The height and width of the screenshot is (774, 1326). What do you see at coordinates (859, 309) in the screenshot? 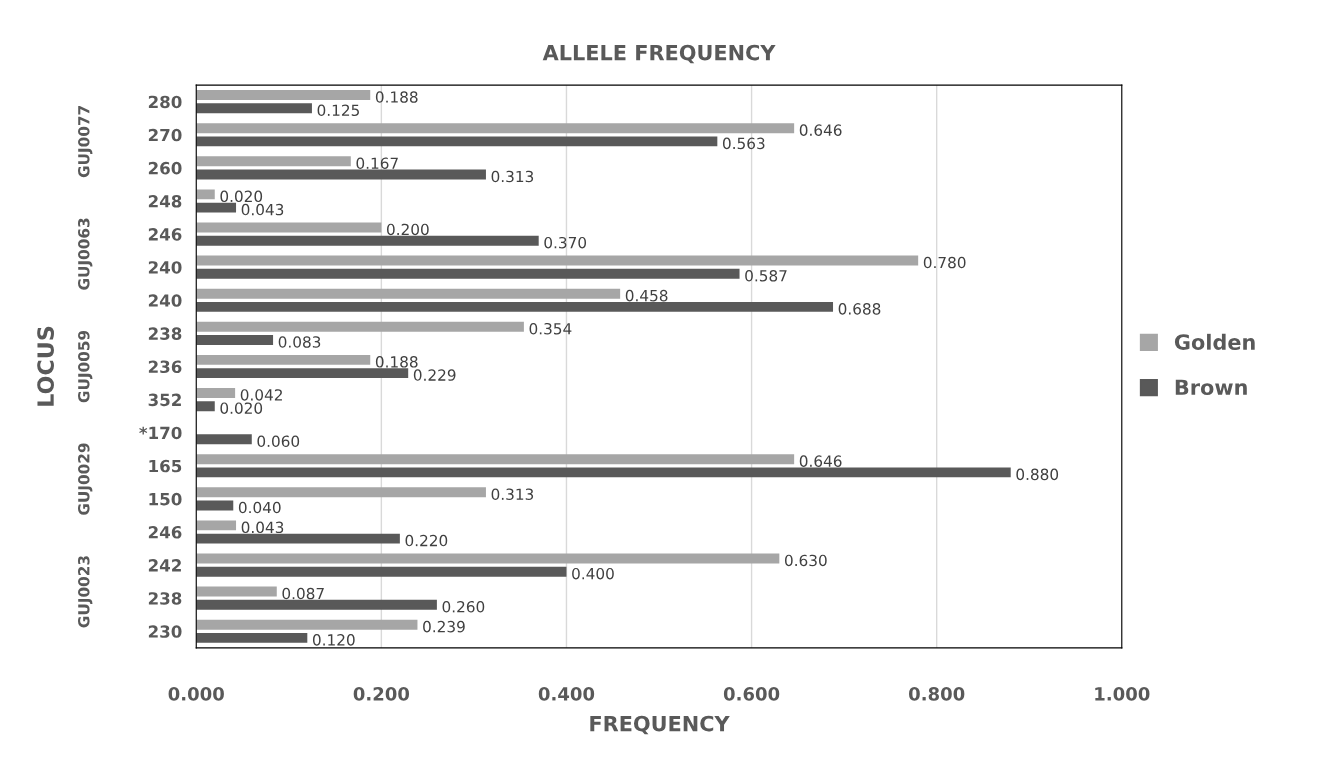
I see `data-label: 0.688` at bounding box center [859, 309].